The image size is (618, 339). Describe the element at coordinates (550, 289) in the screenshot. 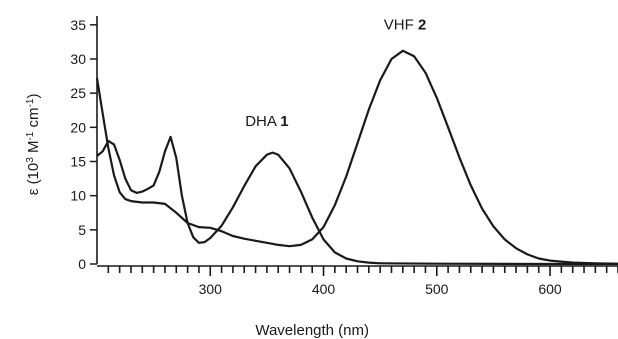

I see `x-tick-label: 600` at that location.